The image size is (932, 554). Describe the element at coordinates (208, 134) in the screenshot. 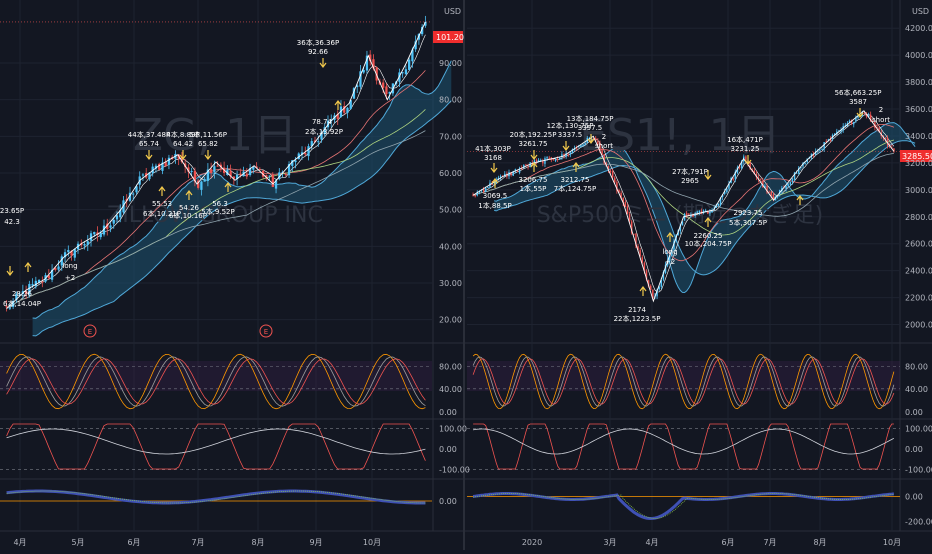

I see `left-annotation: 5本,11.56P` at that location.